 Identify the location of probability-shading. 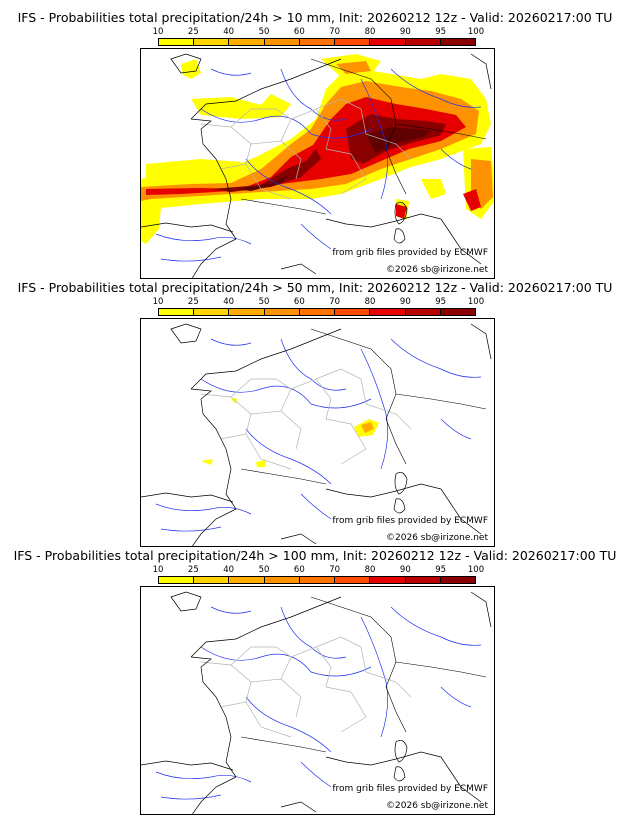
(290, 432).